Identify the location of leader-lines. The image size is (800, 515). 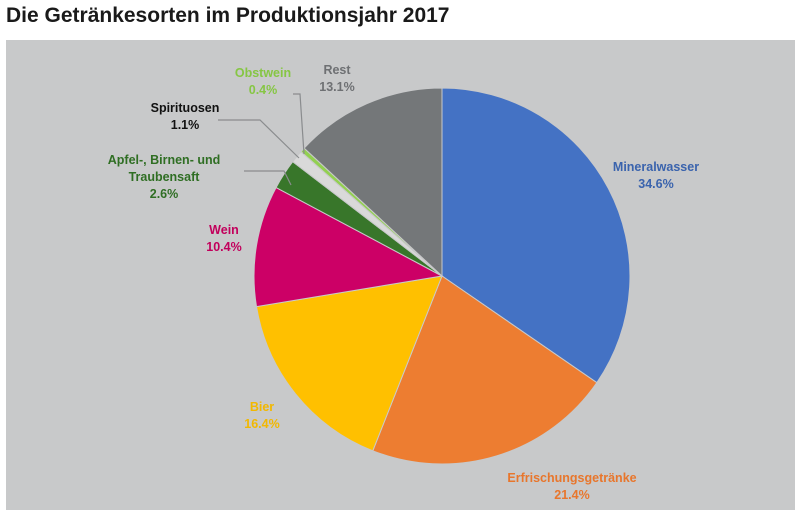
(261, 139).